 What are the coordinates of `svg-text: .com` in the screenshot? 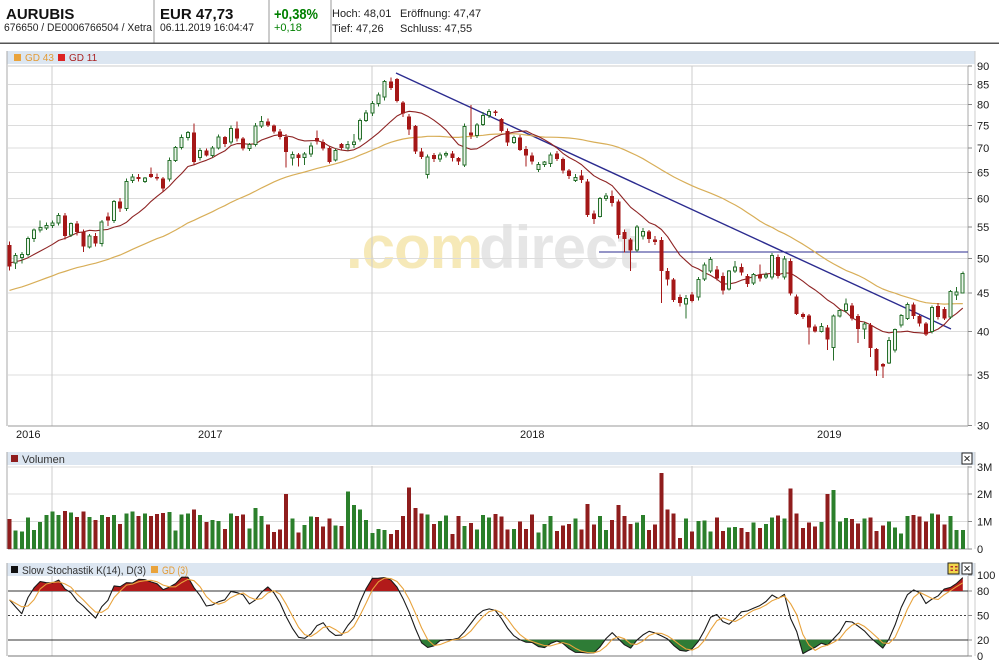 It's located at (414, 247).